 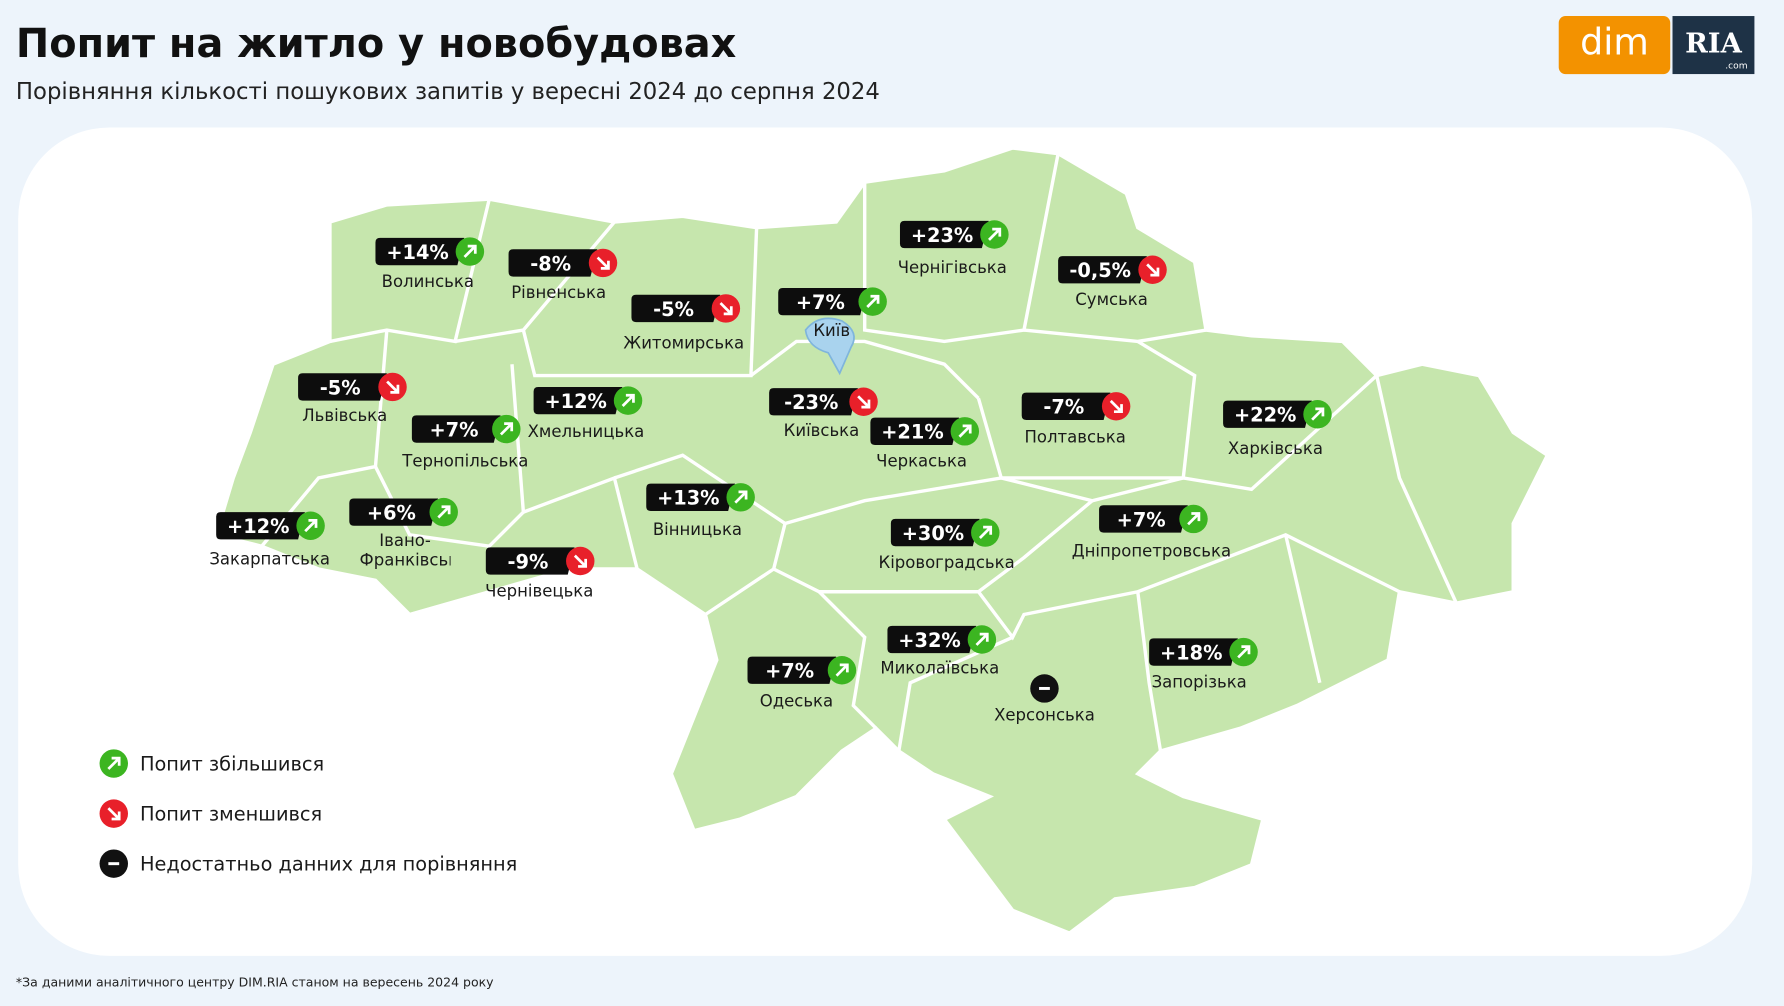 What do you see at coordinates (539, 592) in the screenshot?
I see `region-name-box: Чернівецька` at bounding box center [539, 592].